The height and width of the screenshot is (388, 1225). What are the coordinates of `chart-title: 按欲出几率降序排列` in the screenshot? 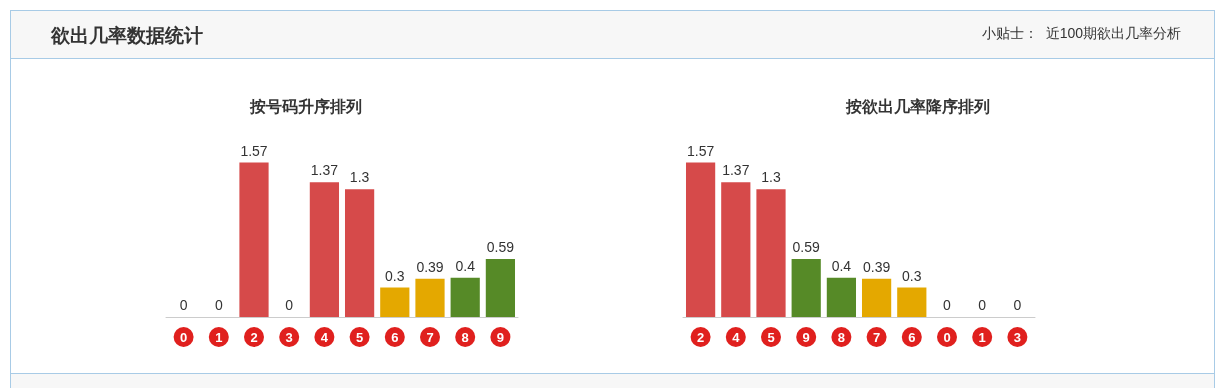 It's located at (917, 105).